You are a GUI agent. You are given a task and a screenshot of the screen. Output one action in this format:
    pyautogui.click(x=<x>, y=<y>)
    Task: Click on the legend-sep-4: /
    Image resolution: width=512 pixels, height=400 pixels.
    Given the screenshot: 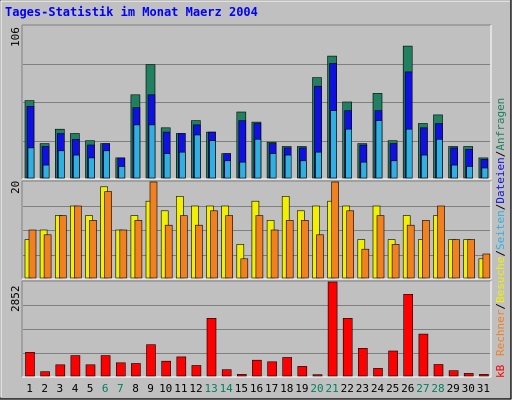 What is the action you would take?
    pyautogui.click(x=500, y=154)
    